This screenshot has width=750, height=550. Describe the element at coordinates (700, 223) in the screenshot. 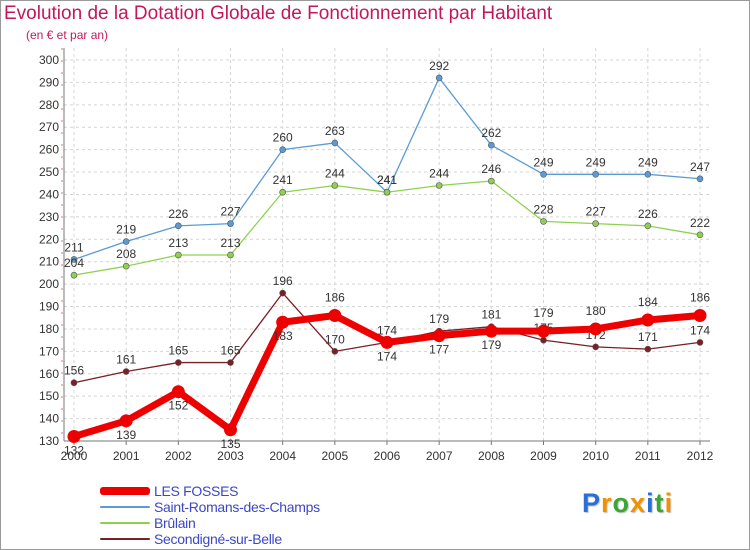

I see `data-label: 222` at that location.